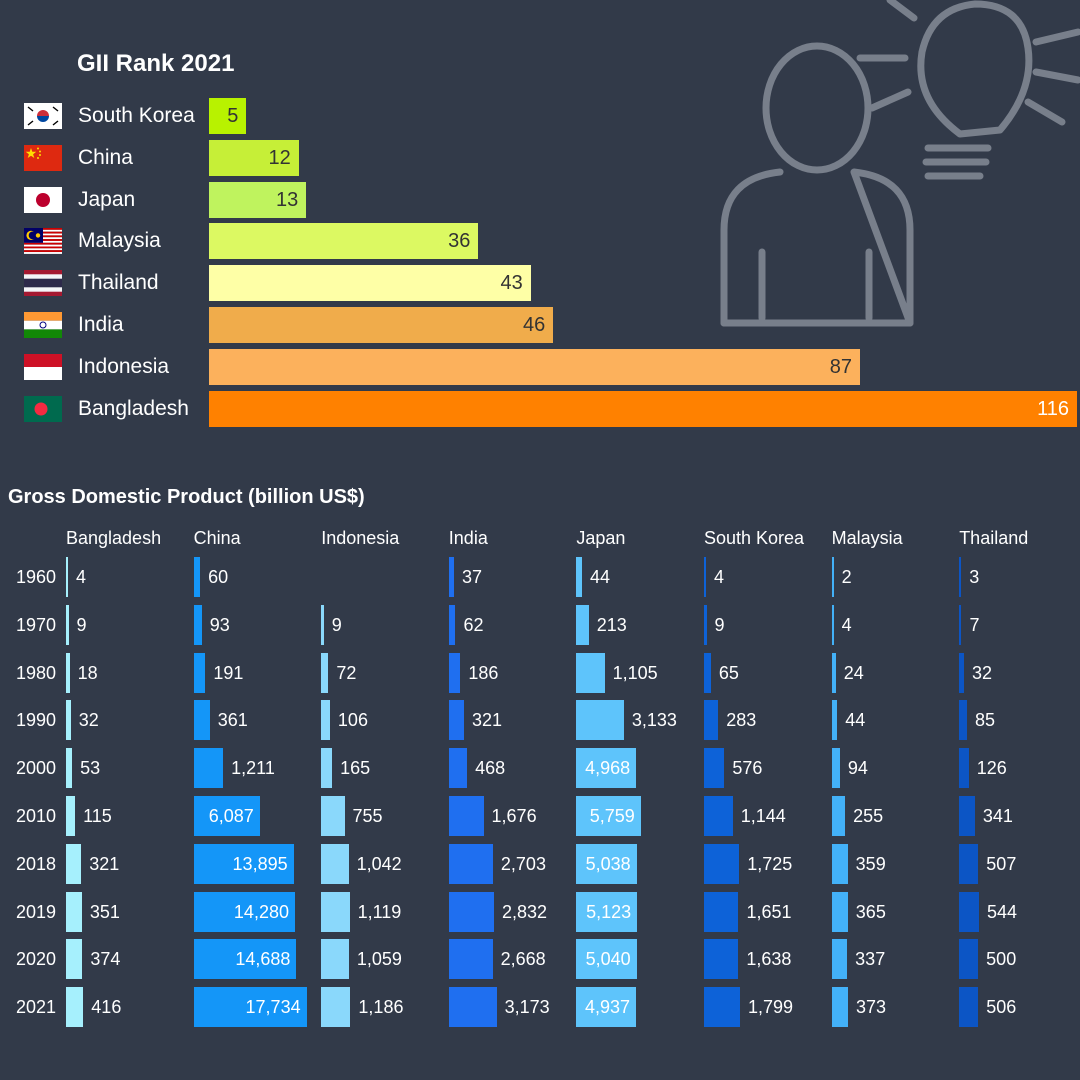 Image resolution: width=1080 pixels, height=1080 pixels. I want to click on gdp-value-label: 351, so click(104, 911).